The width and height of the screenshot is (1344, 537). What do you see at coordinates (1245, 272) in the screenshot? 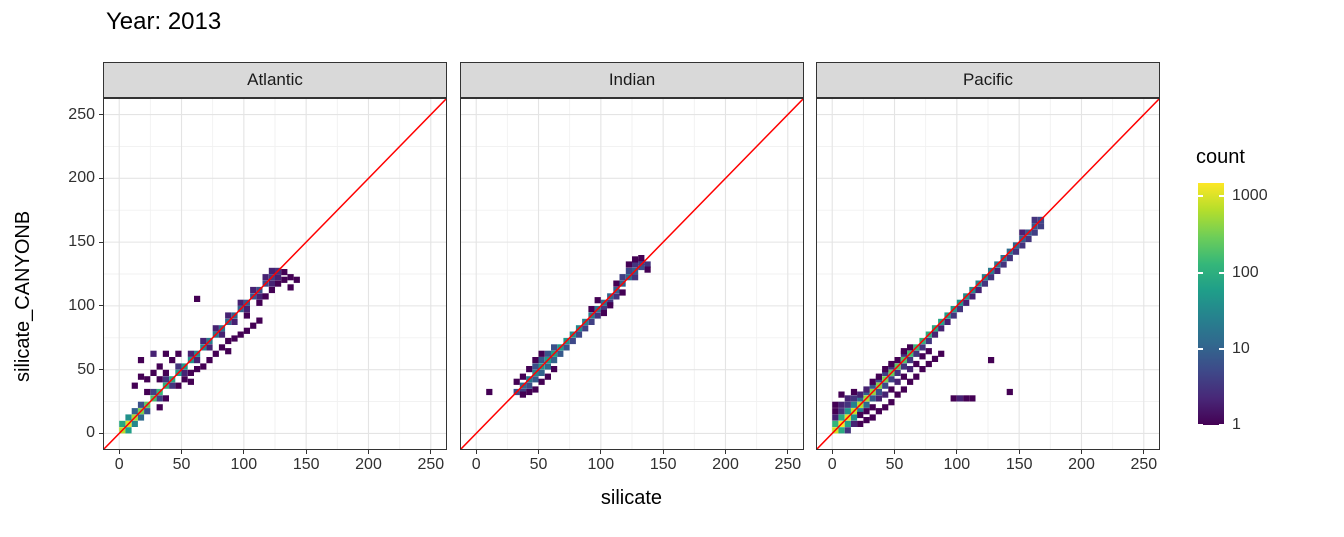
I see `legend-value-label: 100` at bounding box center [1245, 272].